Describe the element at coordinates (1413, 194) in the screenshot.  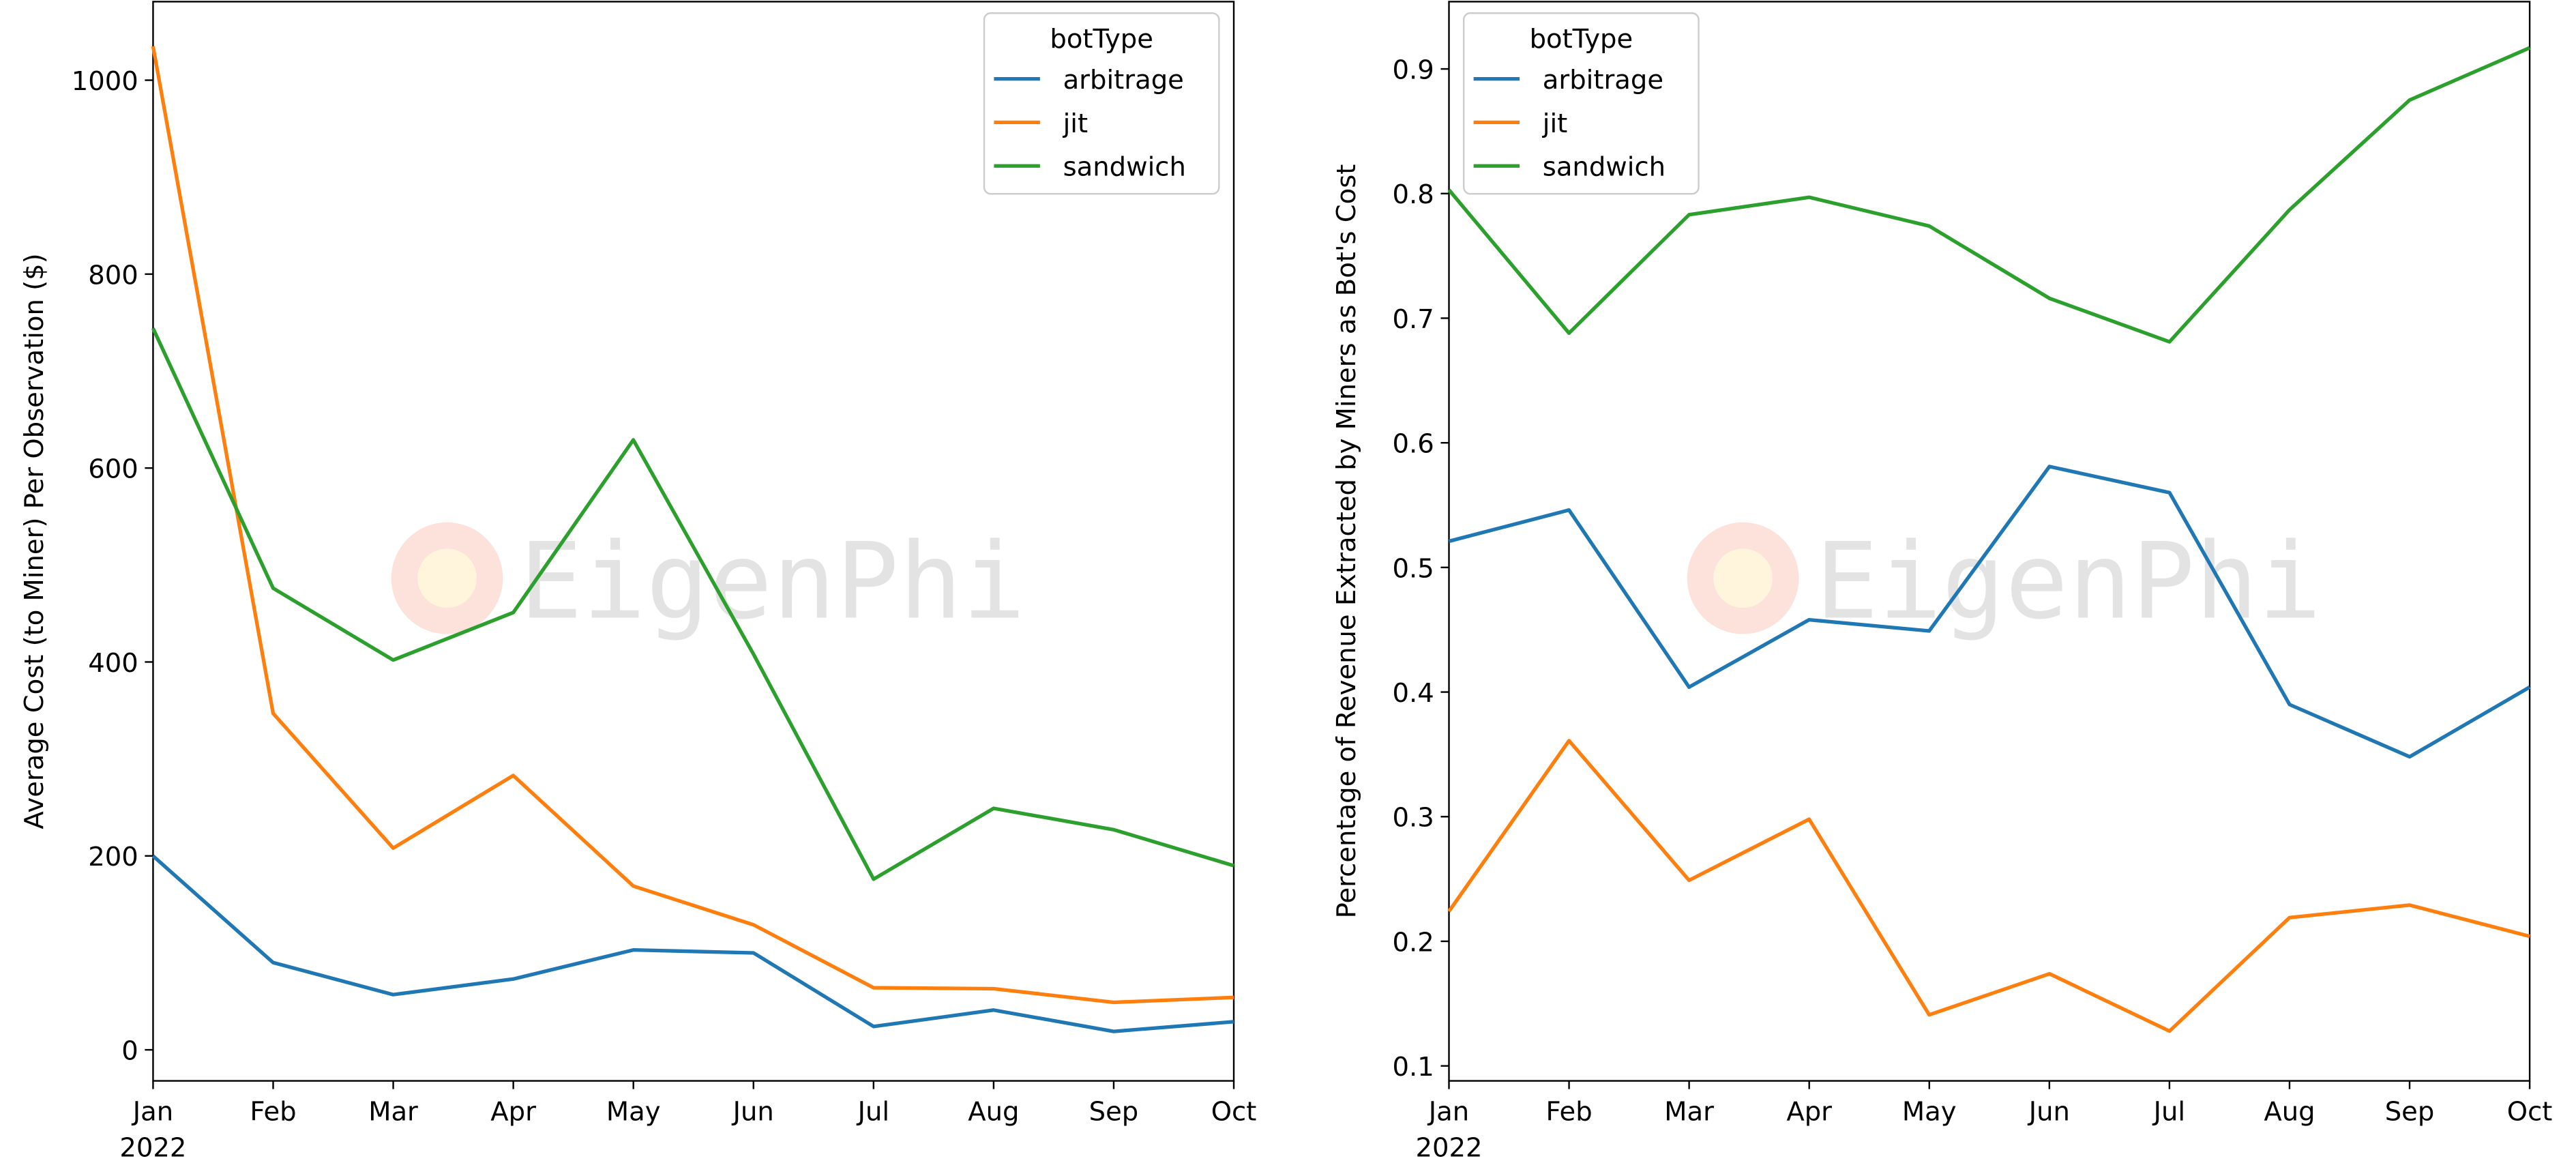
I see `y-tick-label: 0.8` at that location.